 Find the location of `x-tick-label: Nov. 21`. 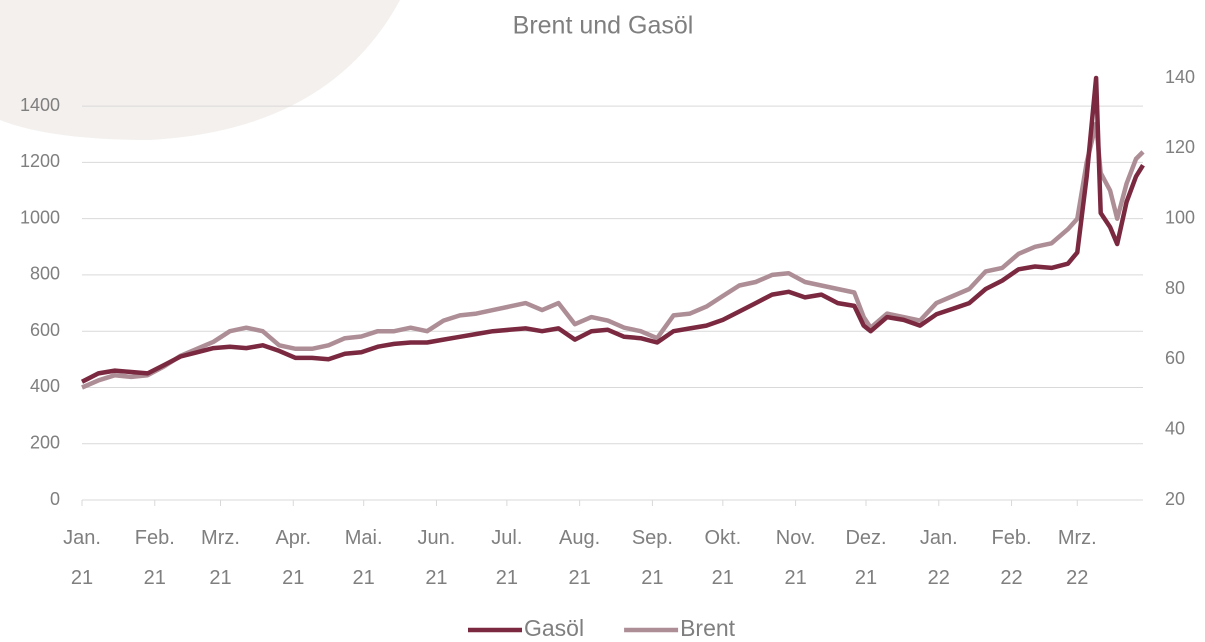

x-tick-label: Nov. 21 is located at coordinates (795, 558).